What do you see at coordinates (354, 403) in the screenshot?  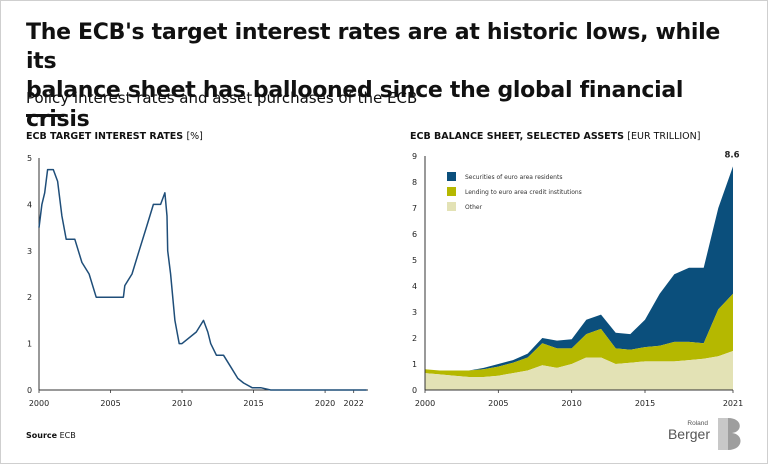 I see `interest-x-tick-label: 2022` at bounding box center [354, 403].